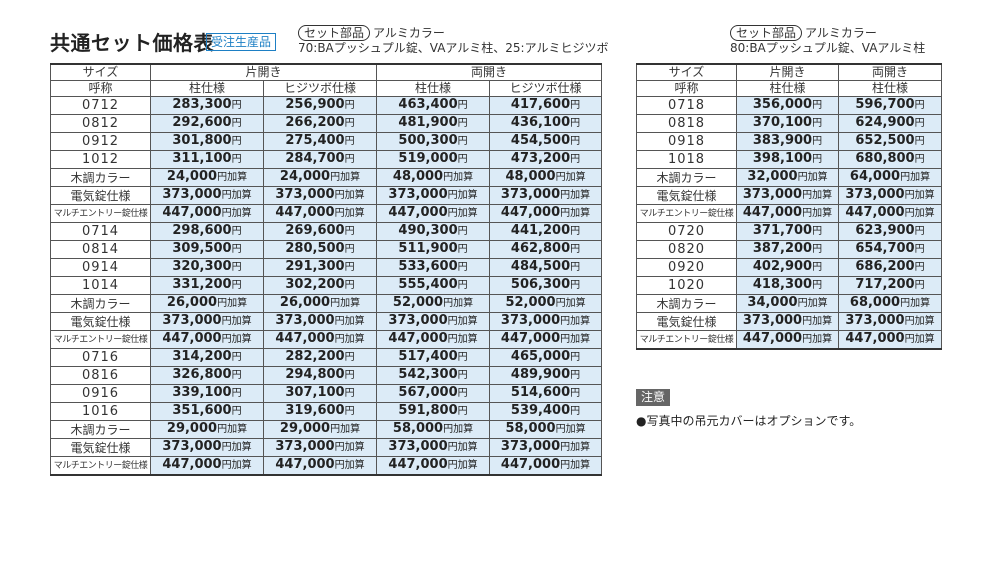 This screenshot has width=990, height=570. I want to click on table-row: 0712 283,300円 256,900円 463,400円 417,600円, so click(326, 105).